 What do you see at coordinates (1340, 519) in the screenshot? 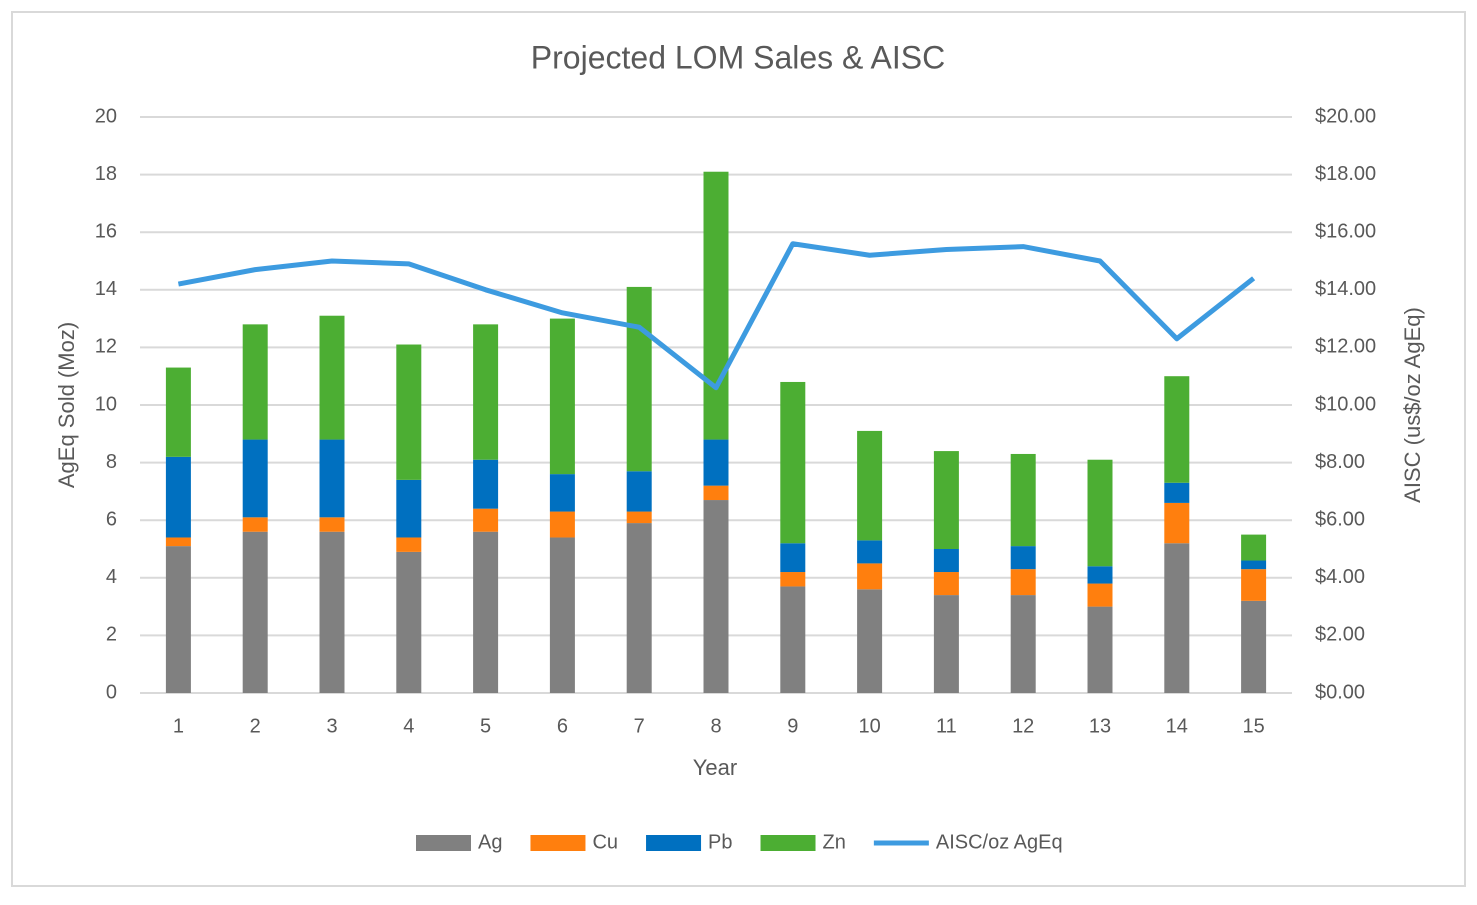
I see `y2-tick-label: $6.00` at bounding box center [1340, 519].